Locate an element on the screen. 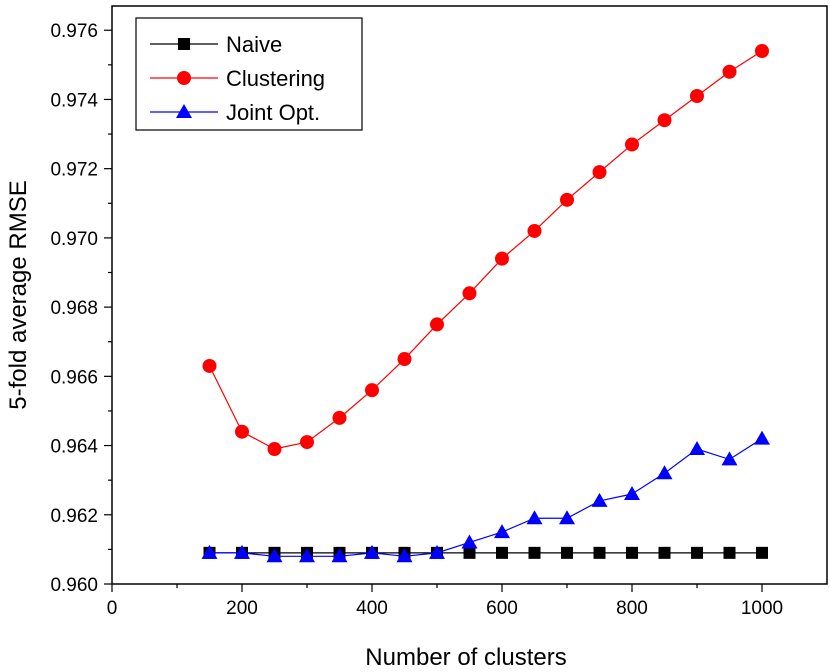 The height and width of the screenshot is (672, 830). legend-label: Clustering is located at coordinates (275, 78).